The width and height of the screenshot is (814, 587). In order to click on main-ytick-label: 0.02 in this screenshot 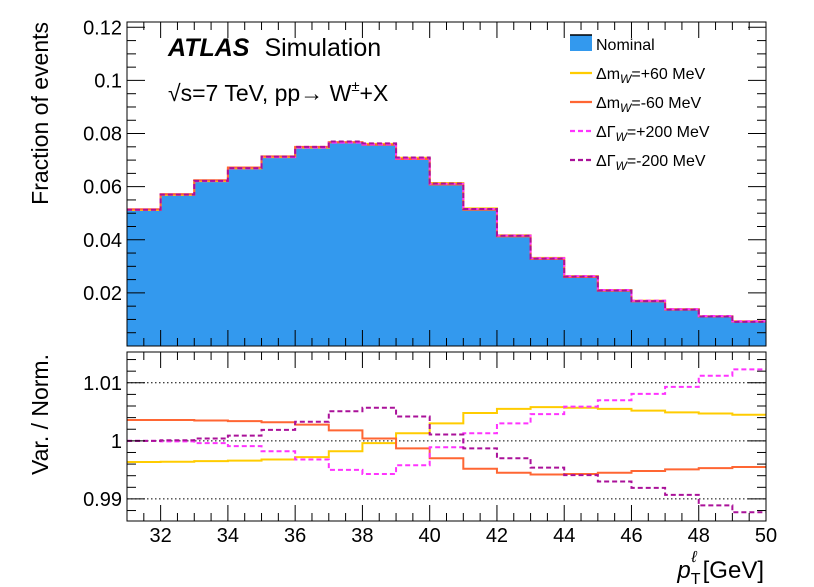, I will do `click(102, 294)`.